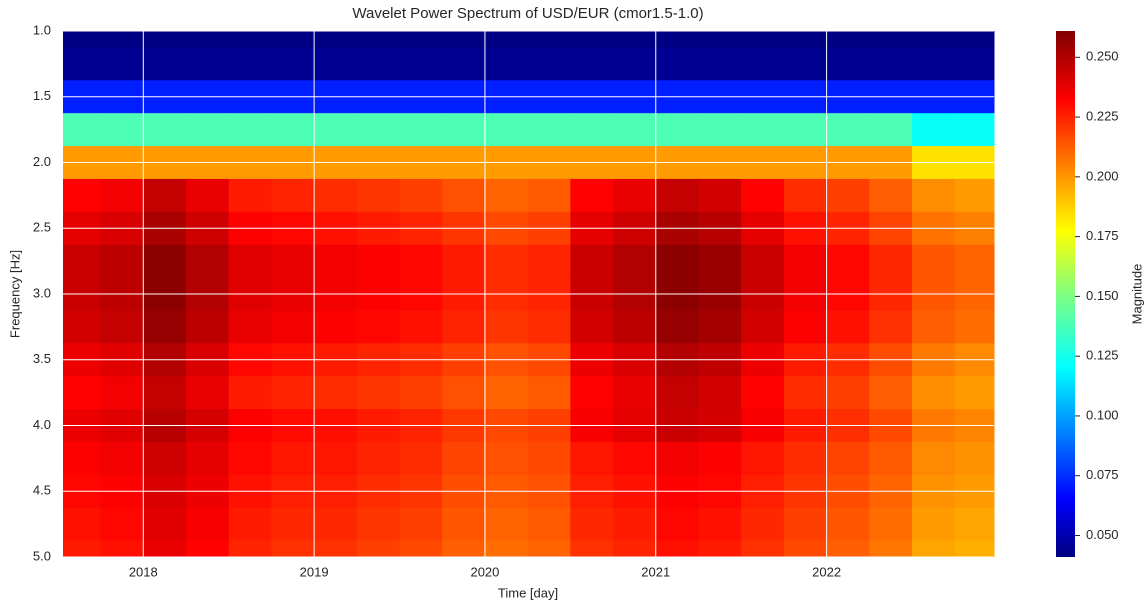 The height and width of the screenshot is (608, 1147). I want to click on colorbar-tick-label: 0.200, so click(1102, 175).